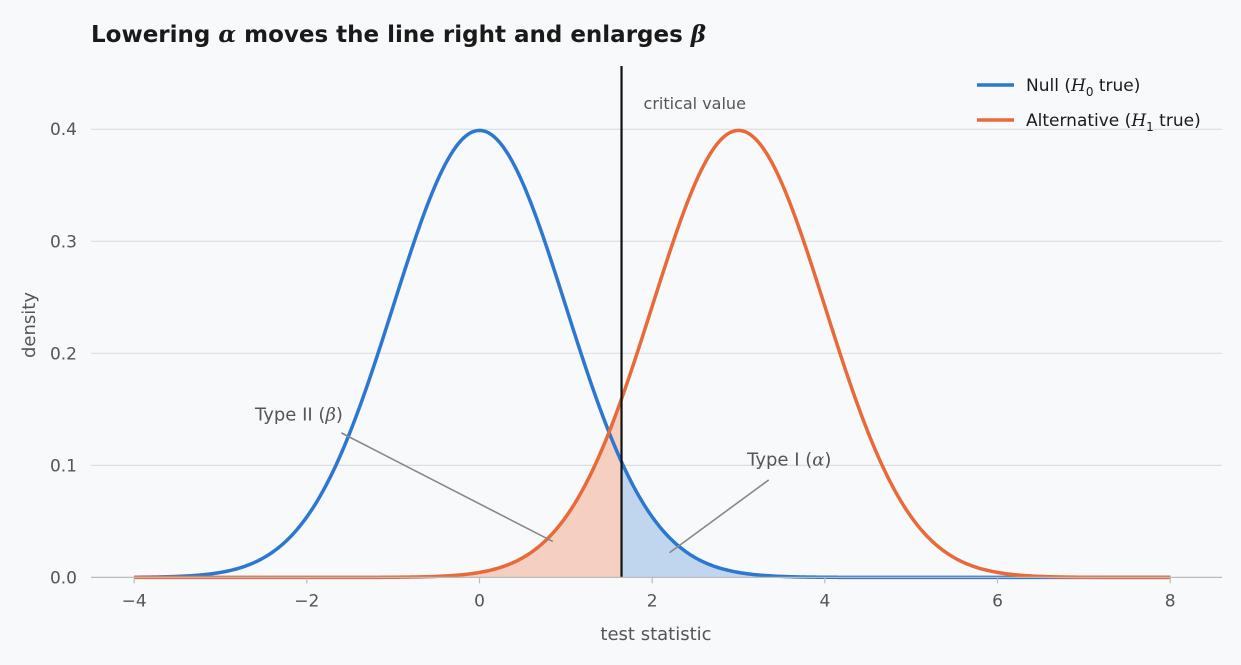 This screenshot has height=665, width=1241. Describe the element at coordinates (479, 601) in the screenshot. I see `x-tick-label: 0` at that location.